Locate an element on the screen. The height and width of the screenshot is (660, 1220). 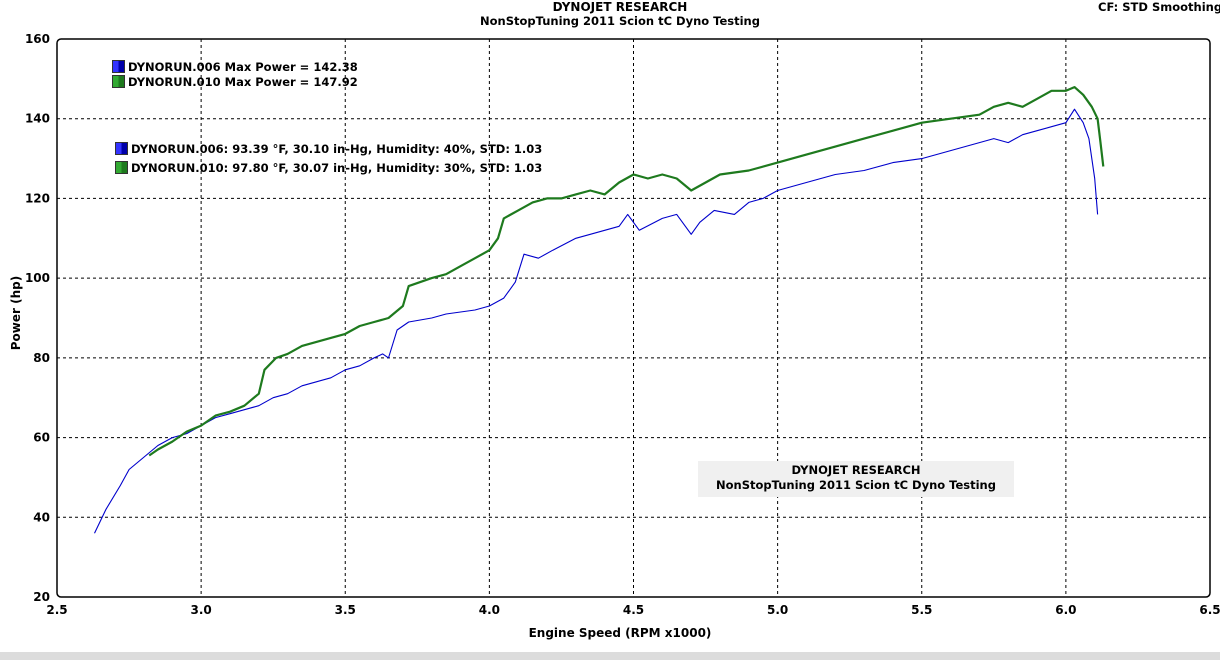
x-tick-label: 2.5 is located at coordinates (56, 610).